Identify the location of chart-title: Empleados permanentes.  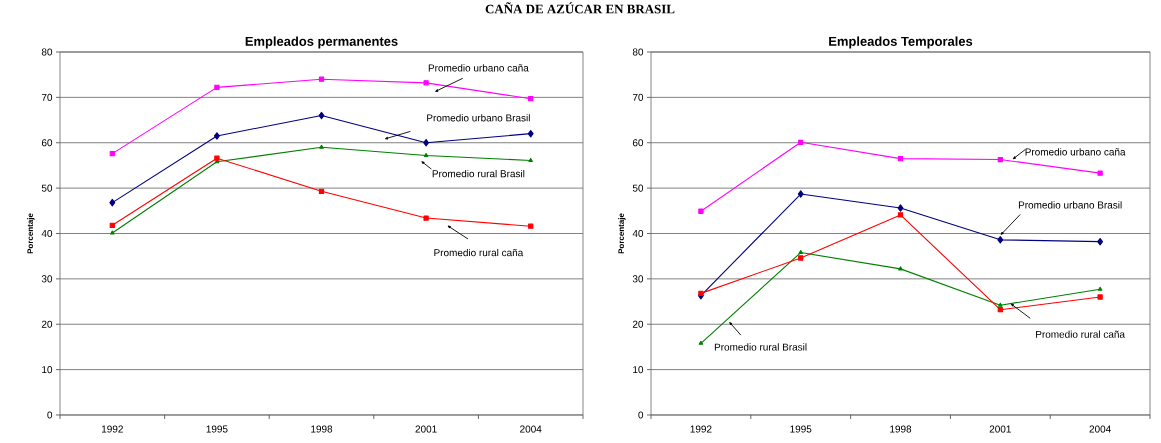
(321, 42).